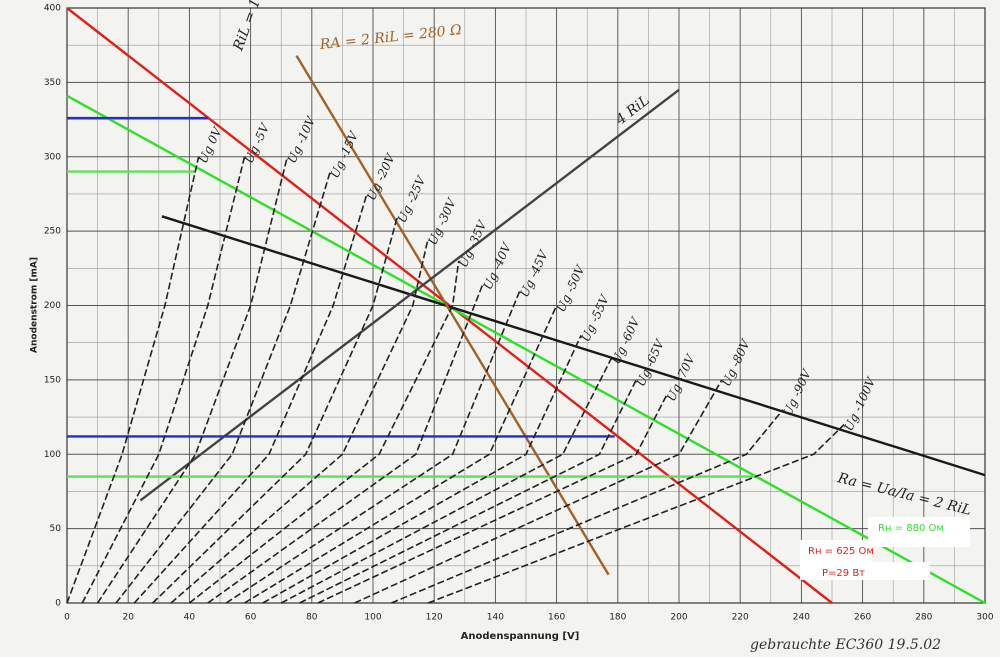  I want to click on x-tick-label: 300, so click(984, 618).